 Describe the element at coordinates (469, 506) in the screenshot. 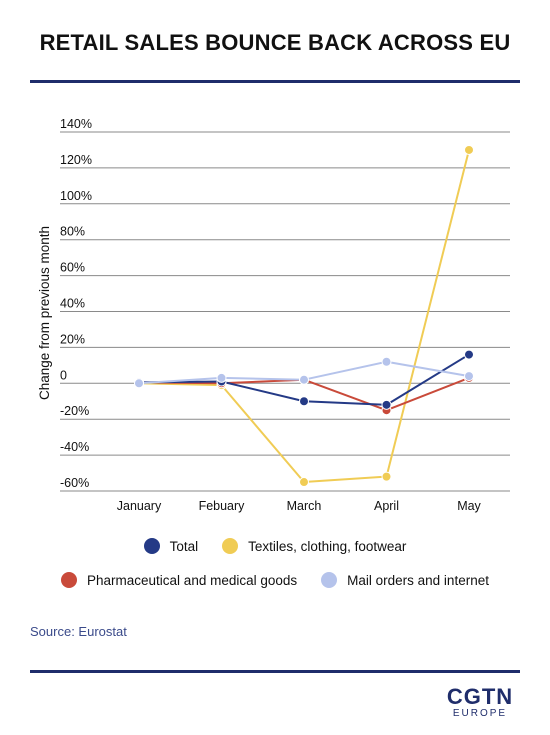

I see `x-tick-label: May` at that location.